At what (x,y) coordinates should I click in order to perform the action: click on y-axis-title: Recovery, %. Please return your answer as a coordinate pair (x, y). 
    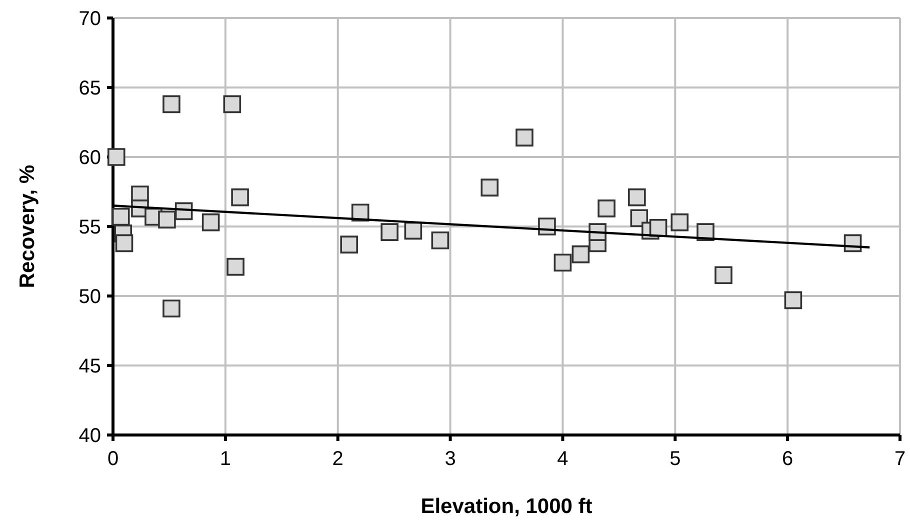
    Looking at the image, I should click on (27, 226).